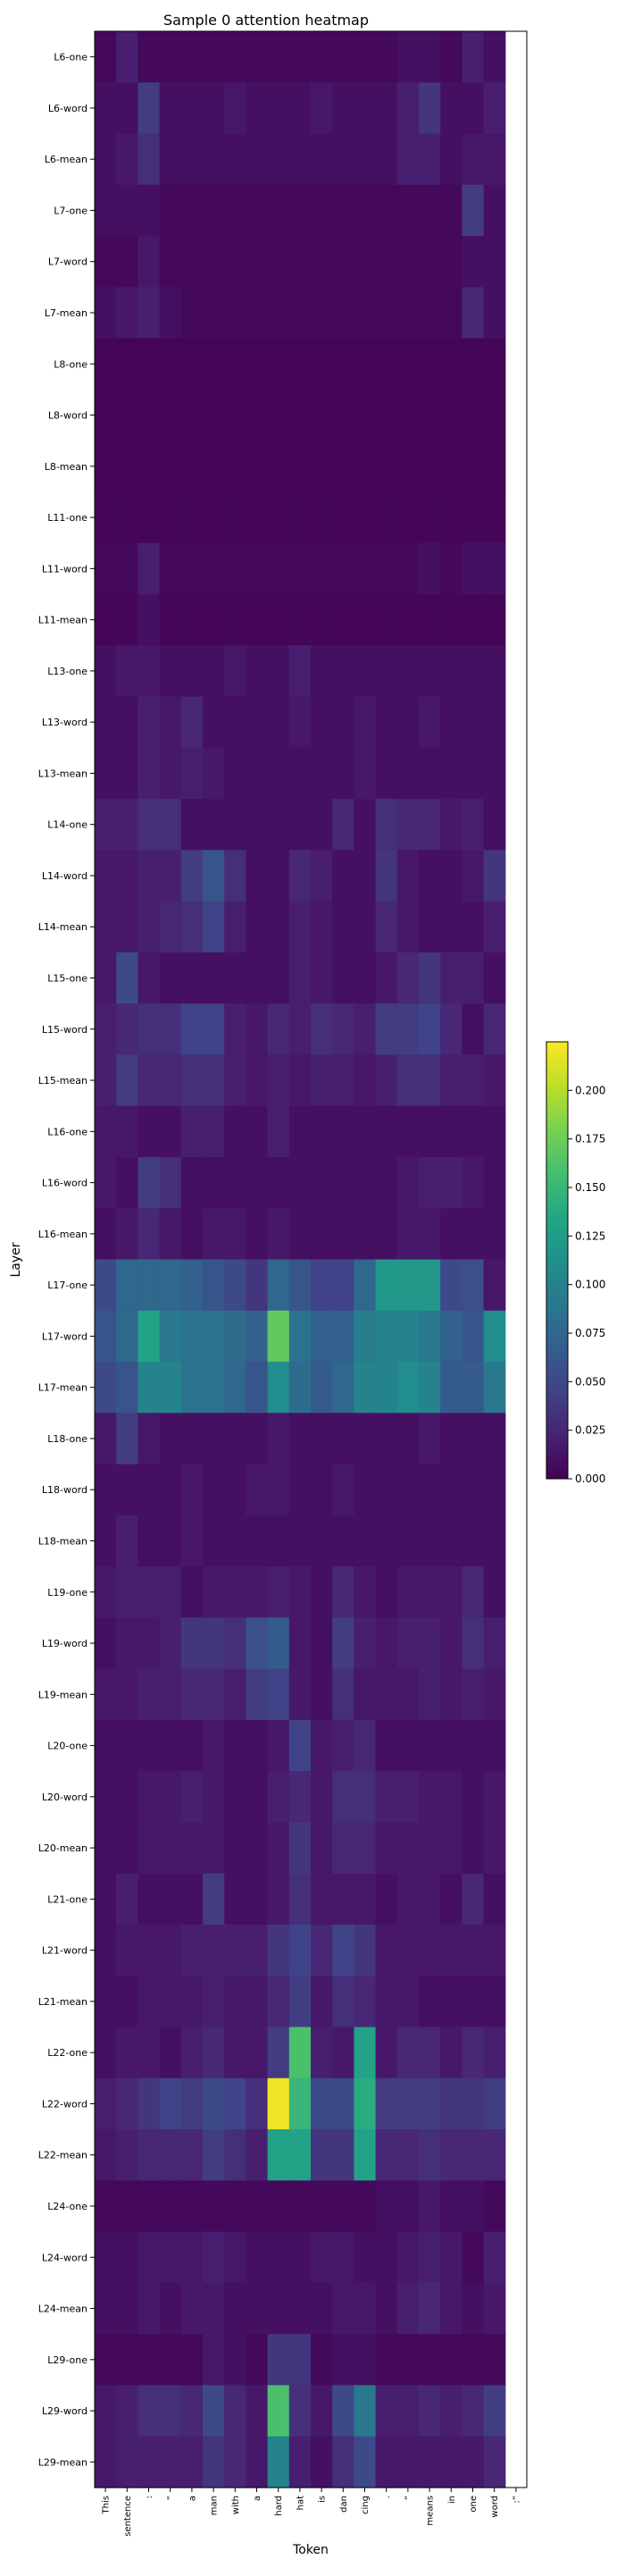 The height and width of the screenshot is (2576, 625). I want to click on x-tick-label: cing, so click(366, 2505).